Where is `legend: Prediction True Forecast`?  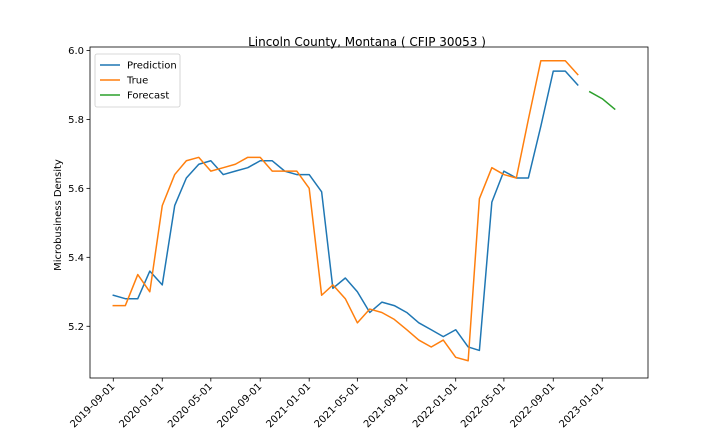 legend: Prediction True Forecast is located at coordinates (137, 80).